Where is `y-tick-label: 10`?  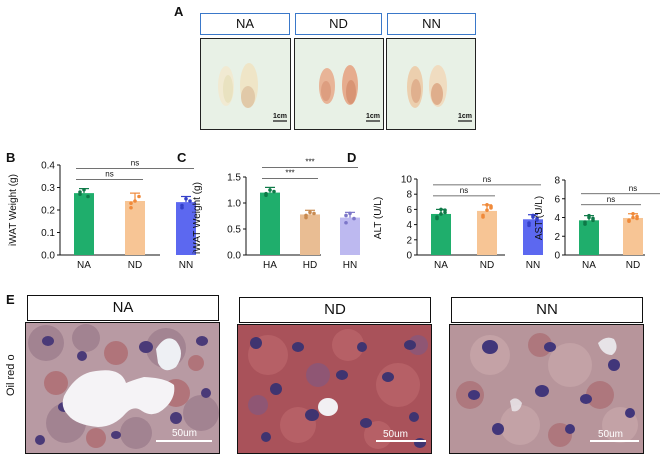 y-tick-label: 10 is located at coordinates (407, 180).